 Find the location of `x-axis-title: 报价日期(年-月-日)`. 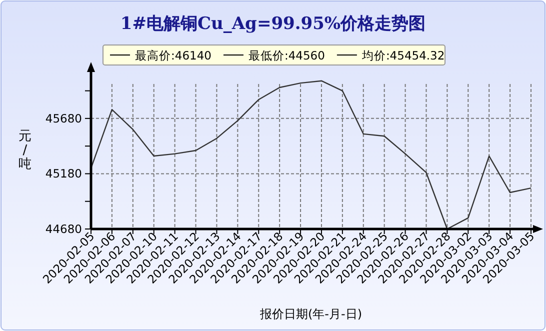

x-axis-title: 报价日期(年-月-日) is located at coordinates (310, 314).